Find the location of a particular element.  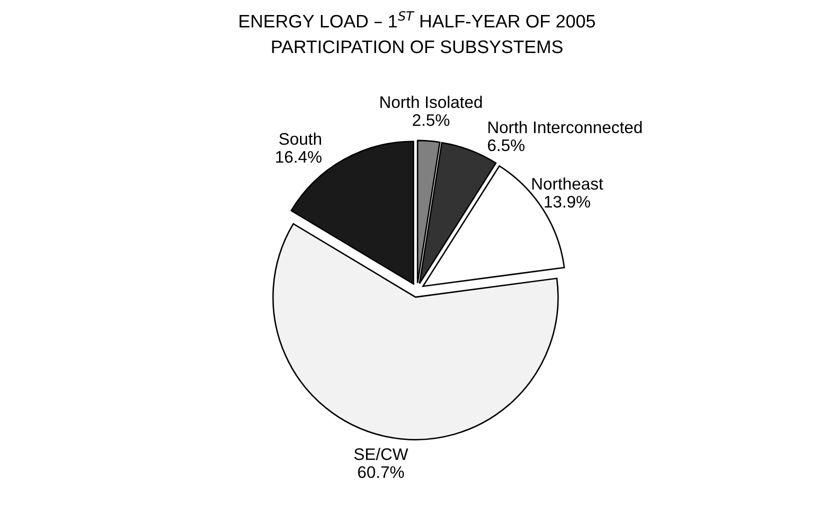

slice-label: North Isolated is located at coordinates (431, 102).